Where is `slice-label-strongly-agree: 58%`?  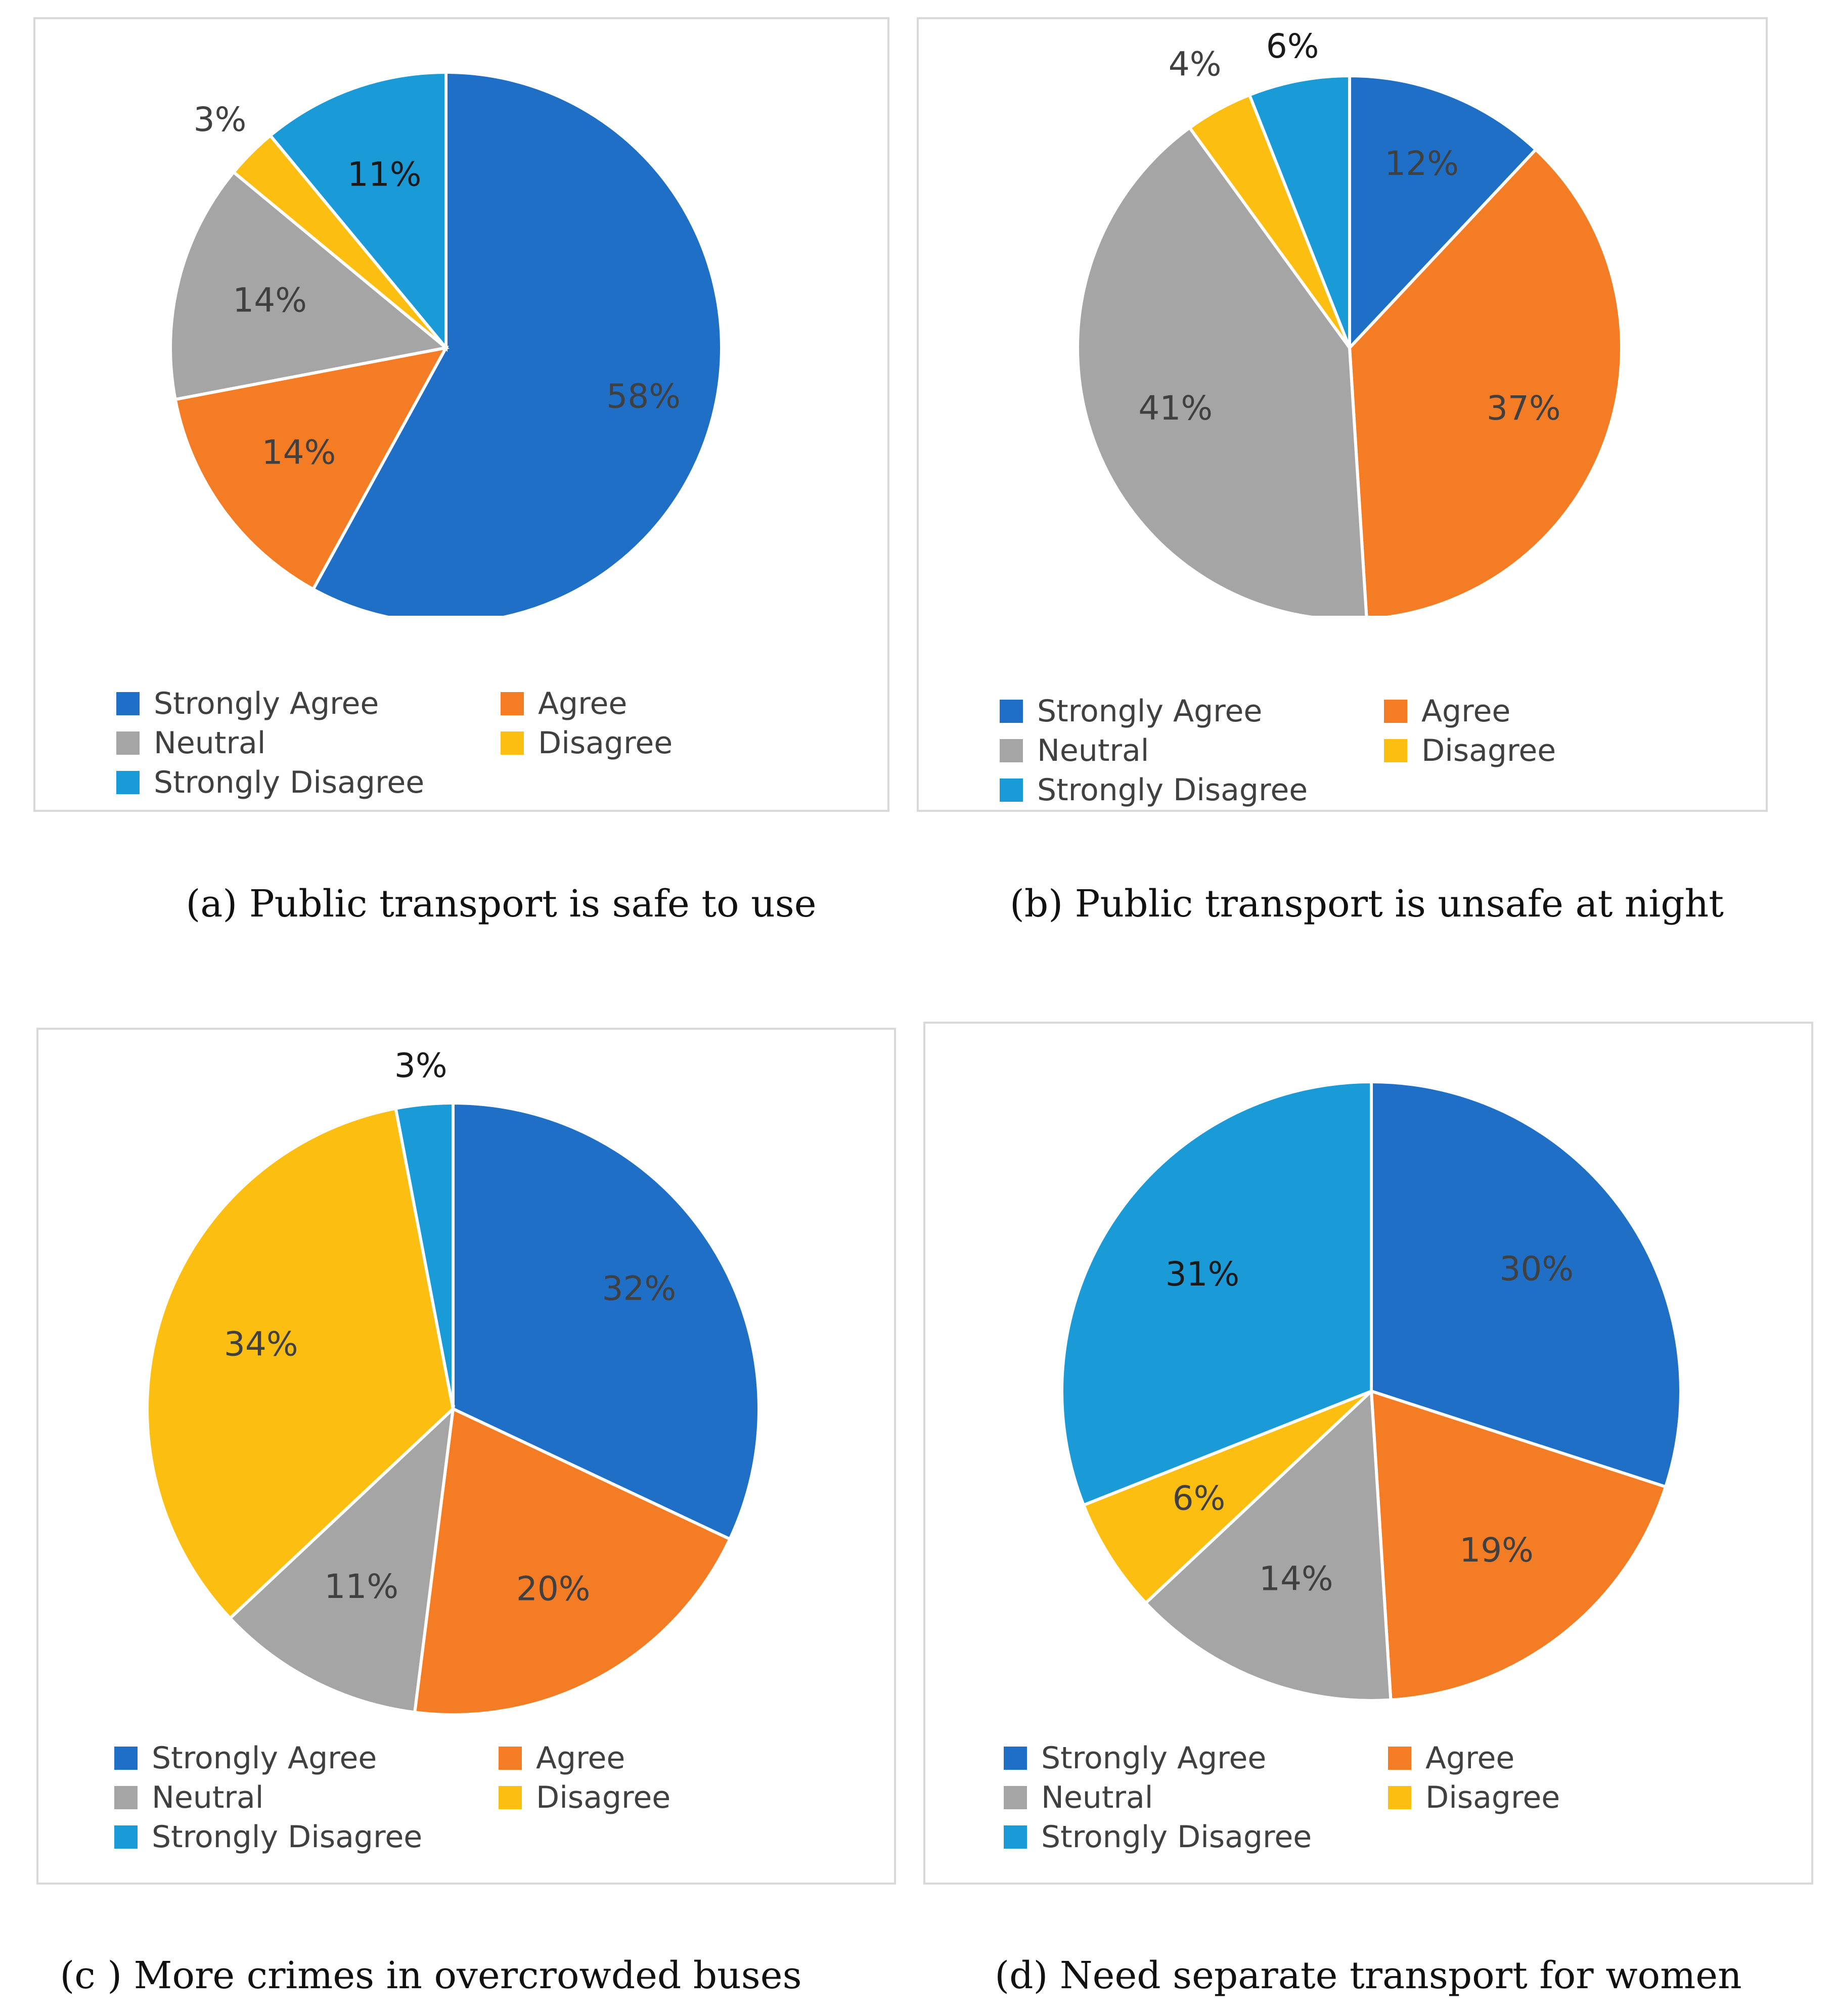
slice-label-strongly-agree: 58% is located at coordinates (643, 397).